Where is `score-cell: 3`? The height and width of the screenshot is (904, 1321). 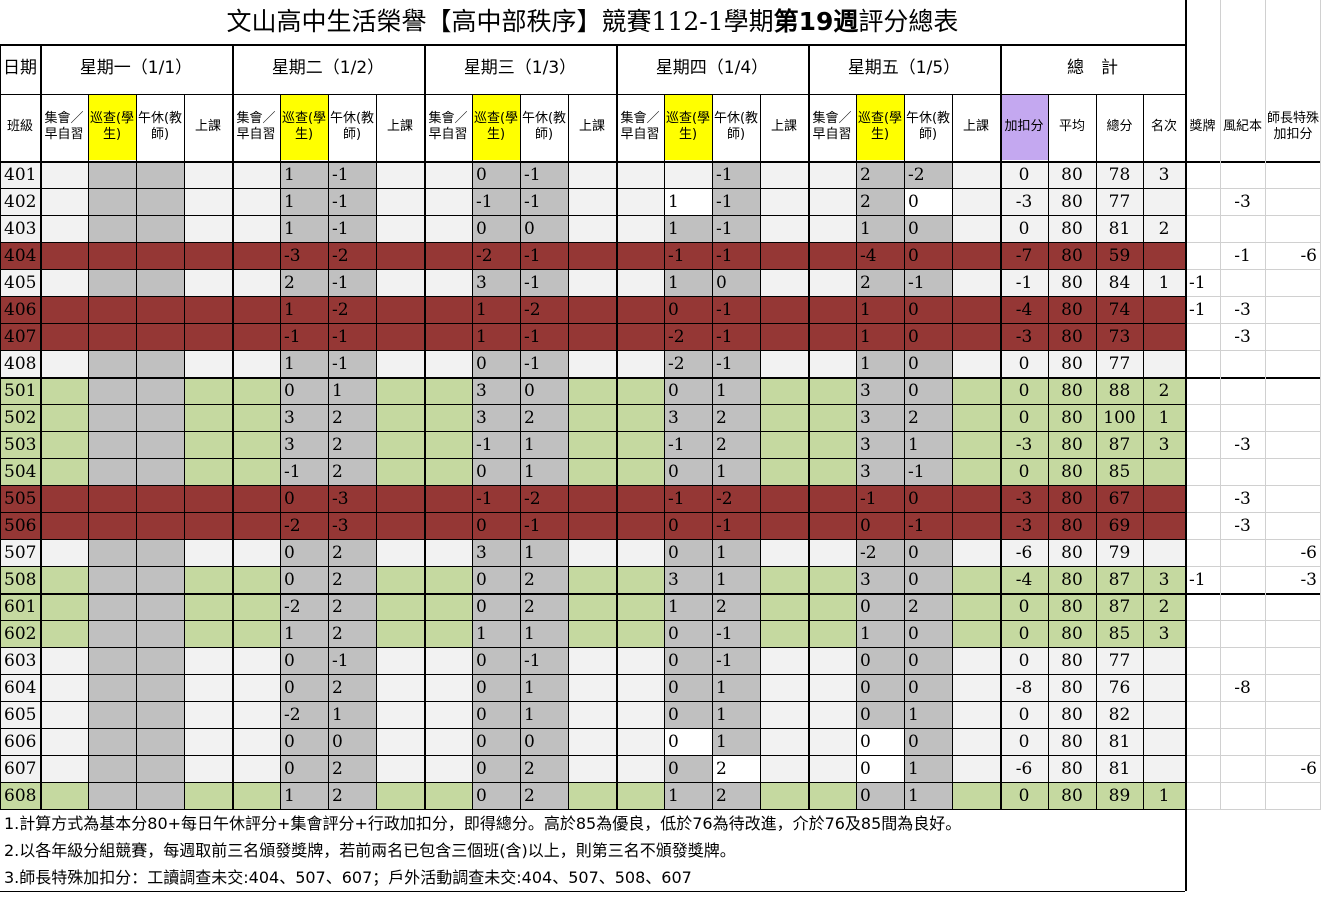 score-cell: 3 is located at coordinates (304, 418).